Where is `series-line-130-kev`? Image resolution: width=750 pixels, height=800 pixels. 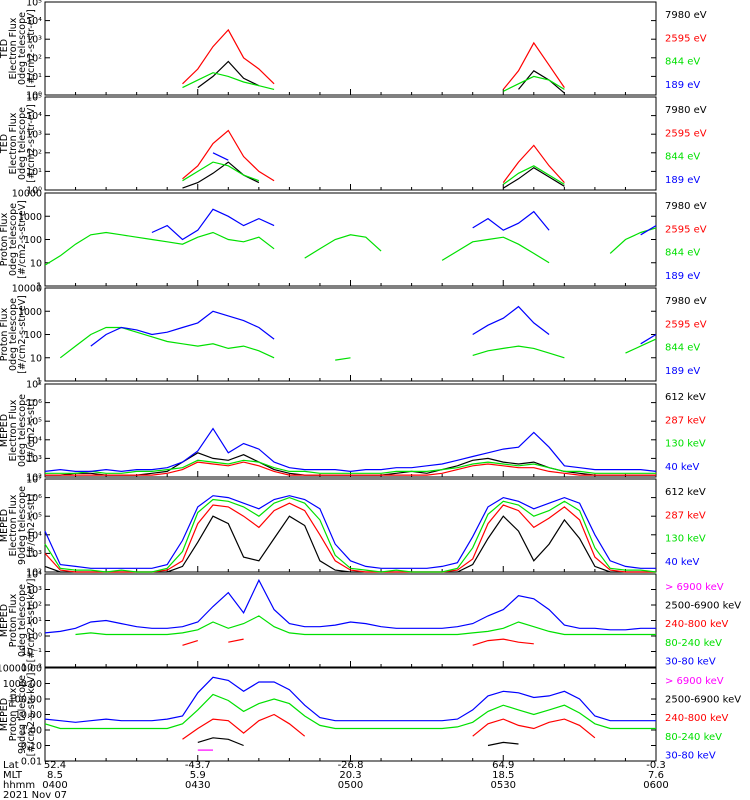
series-line-130-kev is located at coordinates (350, 534).